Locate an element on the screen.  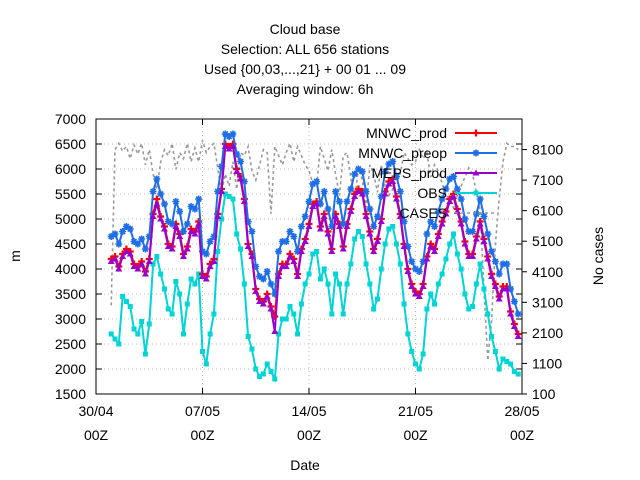
y2-tick-label: 8100 is located at coordinates (547, 150).